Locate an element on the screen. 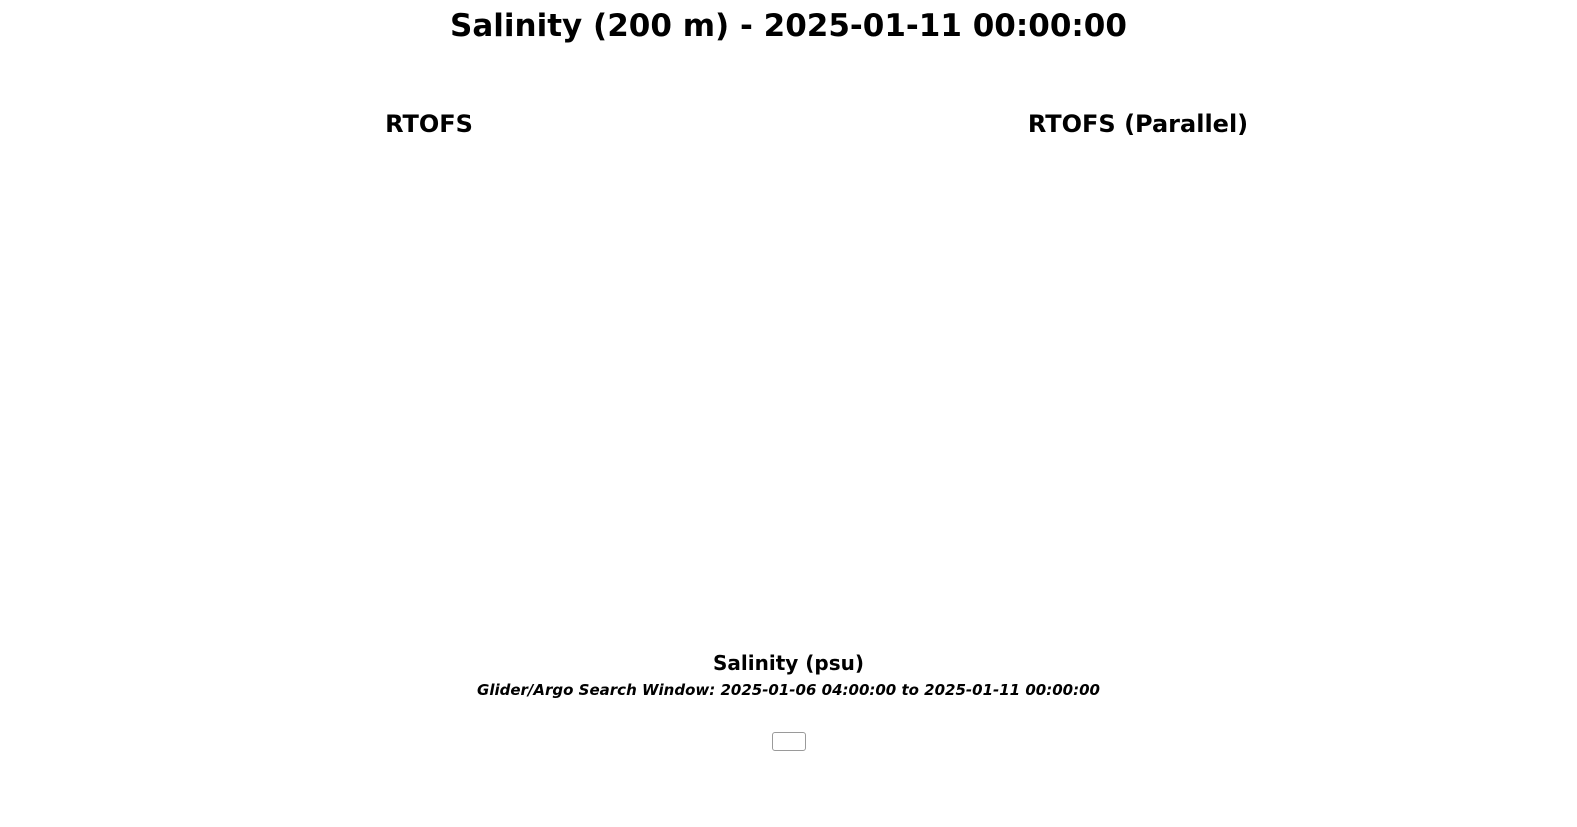  panel-title-rtofs-parallel: RTOFS (Parallel) is located at coordinates (1138, 124).